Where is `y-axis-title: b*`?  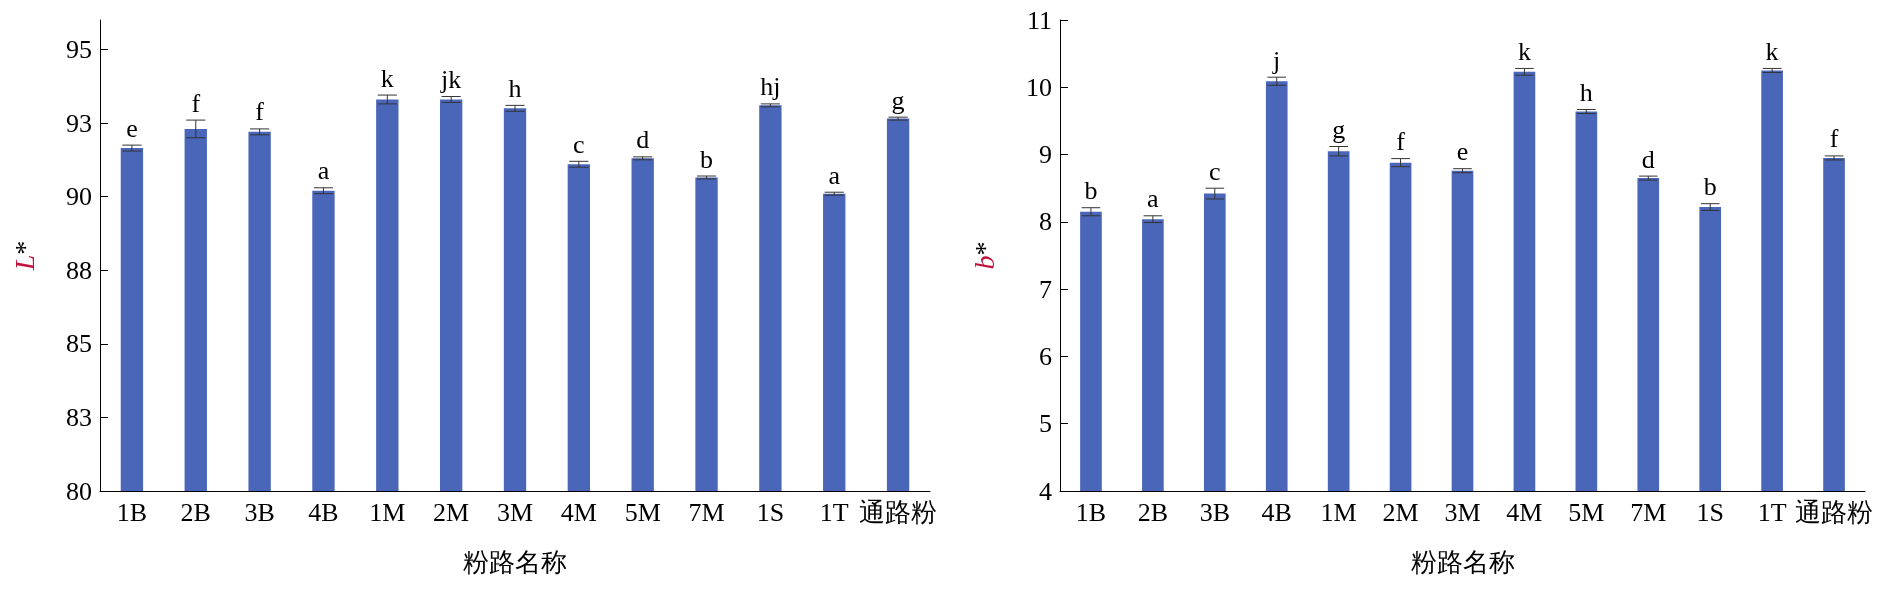 y-axis-title: b* is located at coordinates (984, 255).